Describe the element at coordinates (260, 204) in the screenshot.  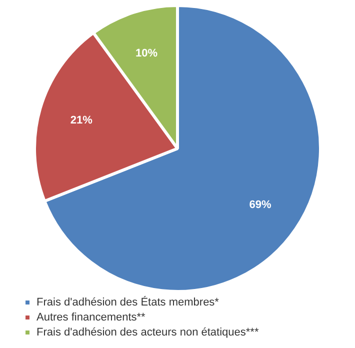
I see `data-label: 69%` at that location.